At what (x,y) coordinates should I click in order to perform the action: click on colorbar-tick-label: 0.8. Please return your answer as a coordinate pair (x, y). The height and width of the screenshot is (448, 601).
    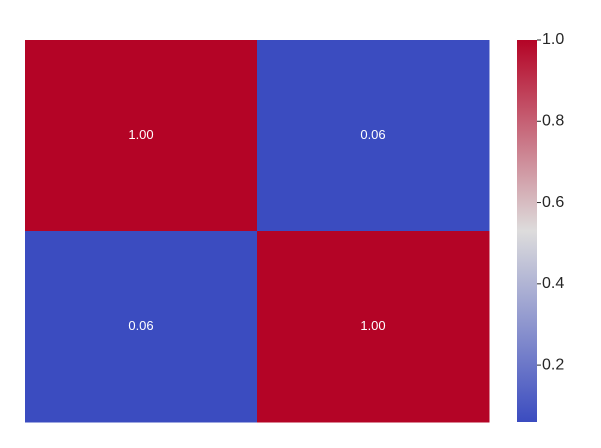
    Looking at the image, I should click on (553, 120).